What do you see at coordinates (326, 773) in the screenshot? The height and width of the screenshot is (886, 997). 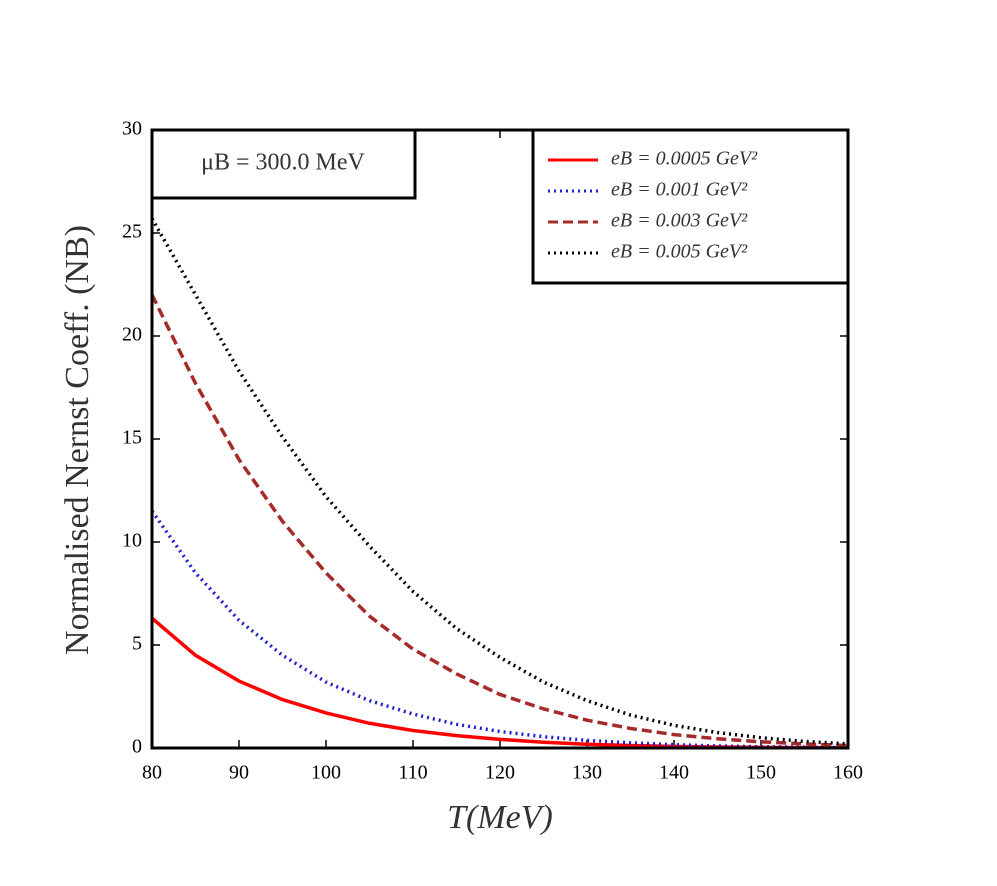 I see `x-tick-label: 100` at bounding box center [326, 773].